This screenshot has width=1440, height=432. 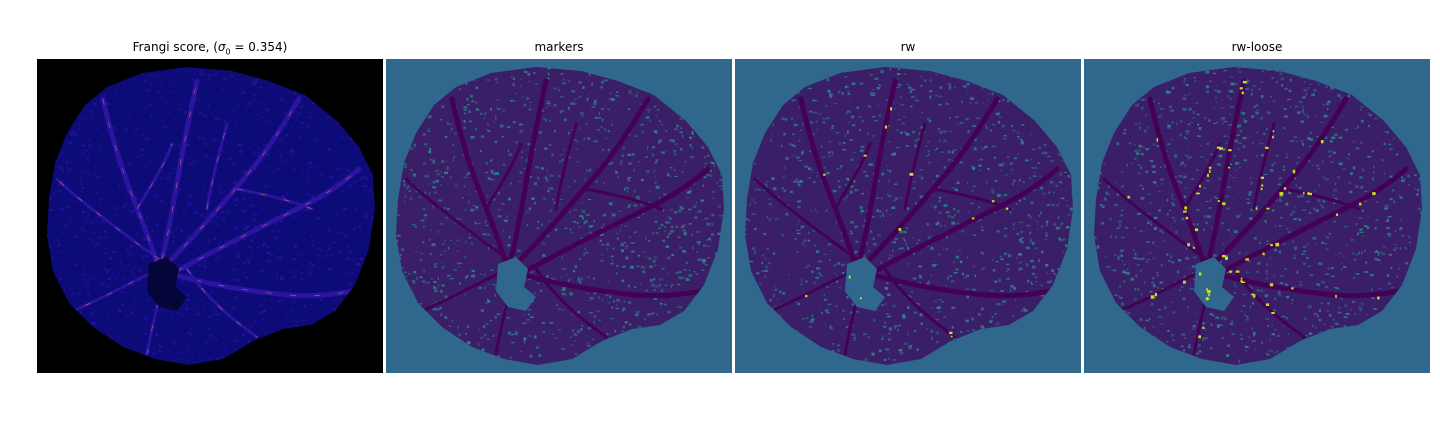 I want to click on panel-title-rw: rw, so click(x=908, y=47).